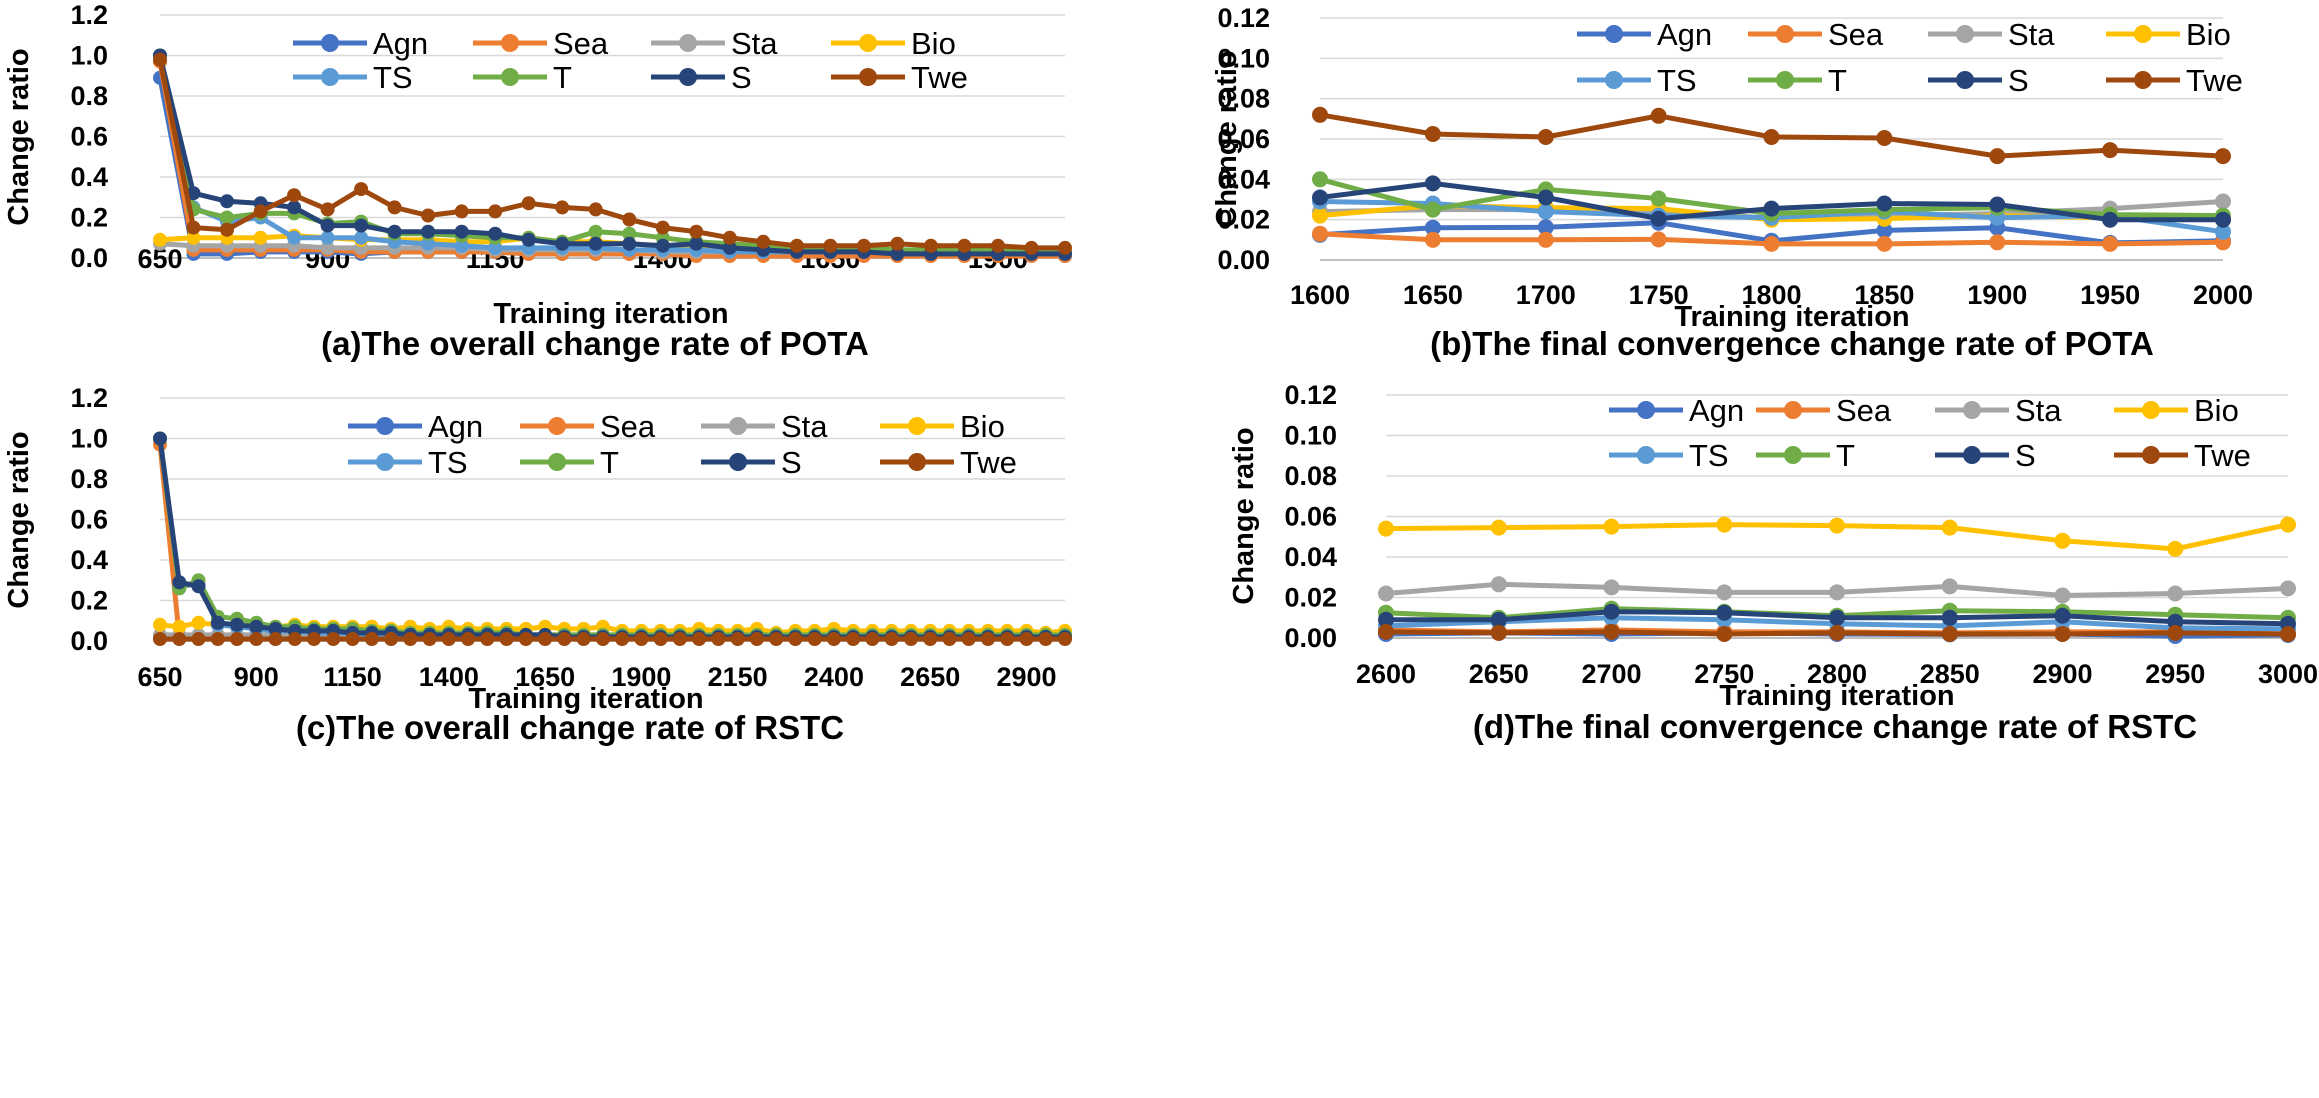  What do you see at coordinates (89, 560) in the screenshot?
I see `y-tick-label: 0.4` at bounding box center [89, 560].